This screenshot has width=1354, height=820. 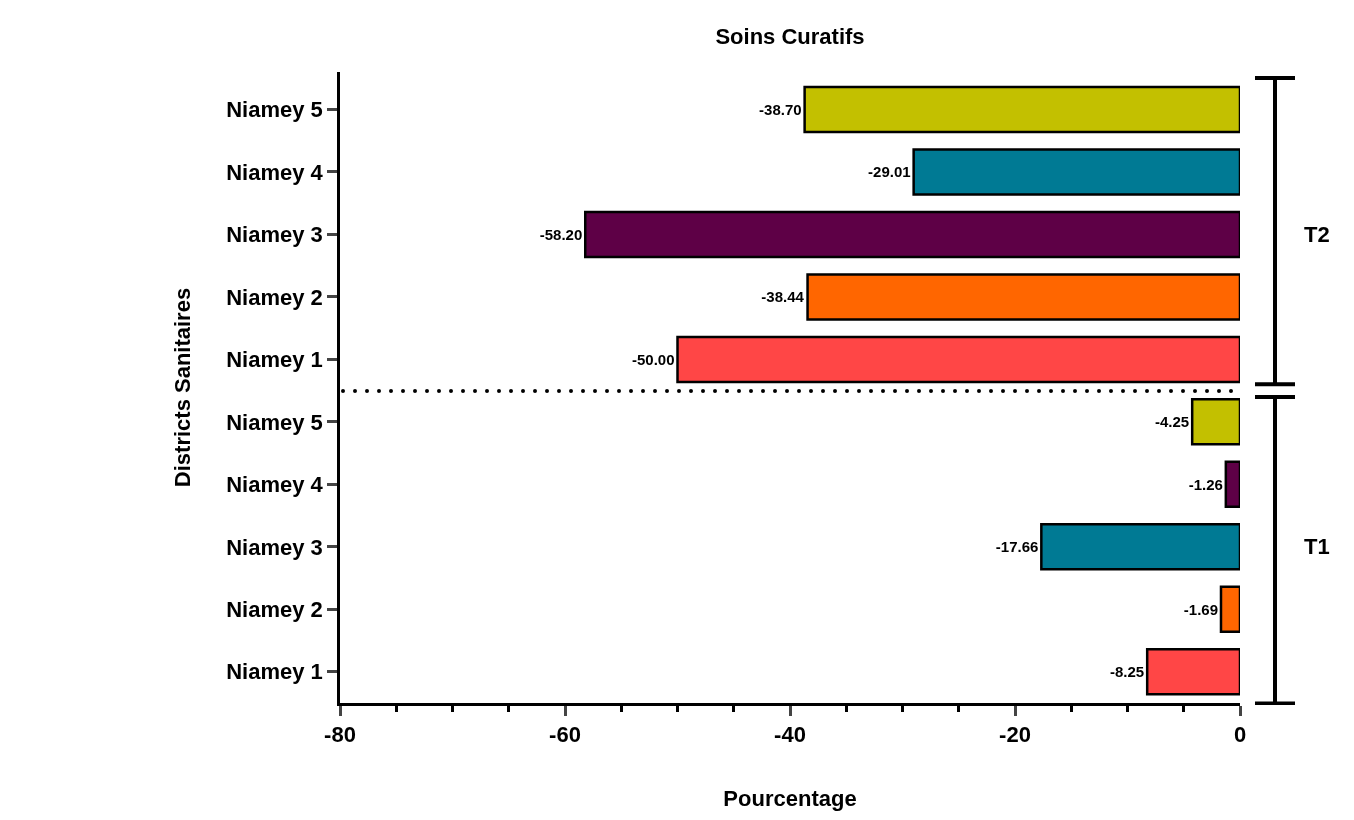 I want to click on data-label: -29.01, so click(x=889, y=172).